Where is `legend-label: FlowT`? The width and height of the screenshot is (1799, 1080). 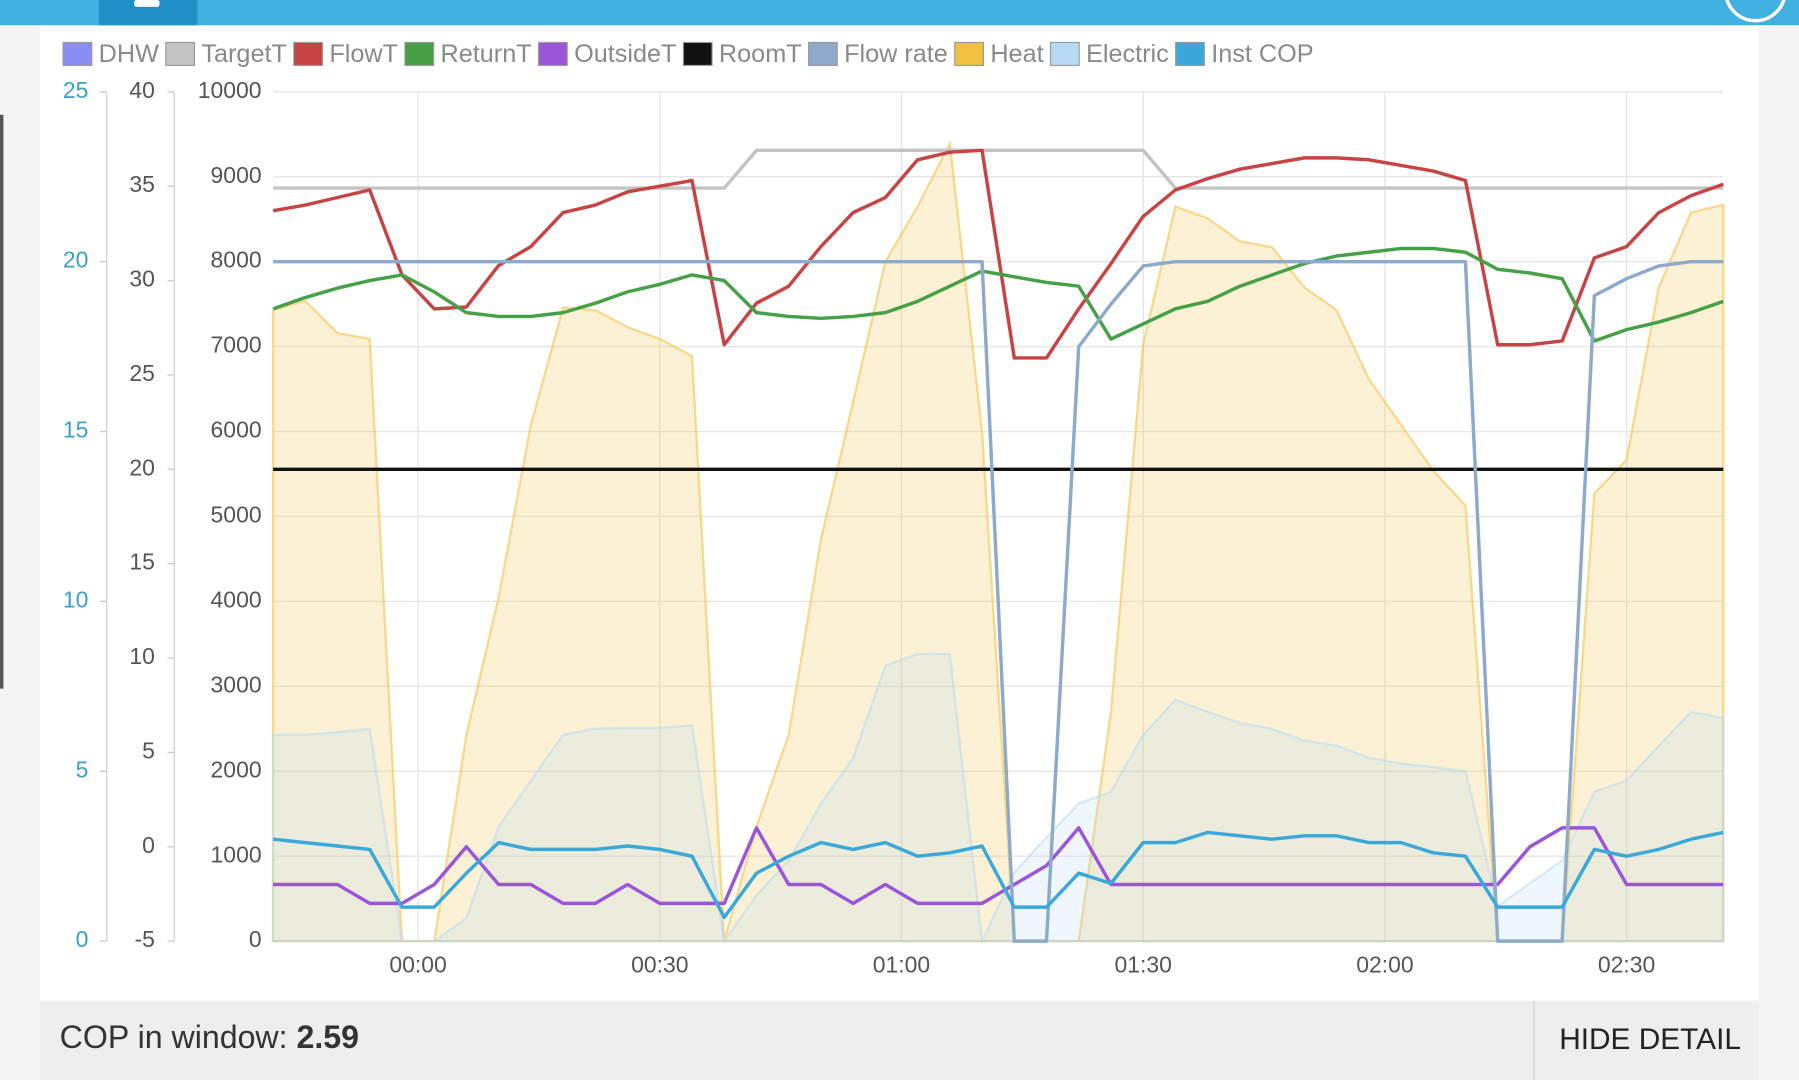
legend-label: FlowT is located at coordinates (363, 54).